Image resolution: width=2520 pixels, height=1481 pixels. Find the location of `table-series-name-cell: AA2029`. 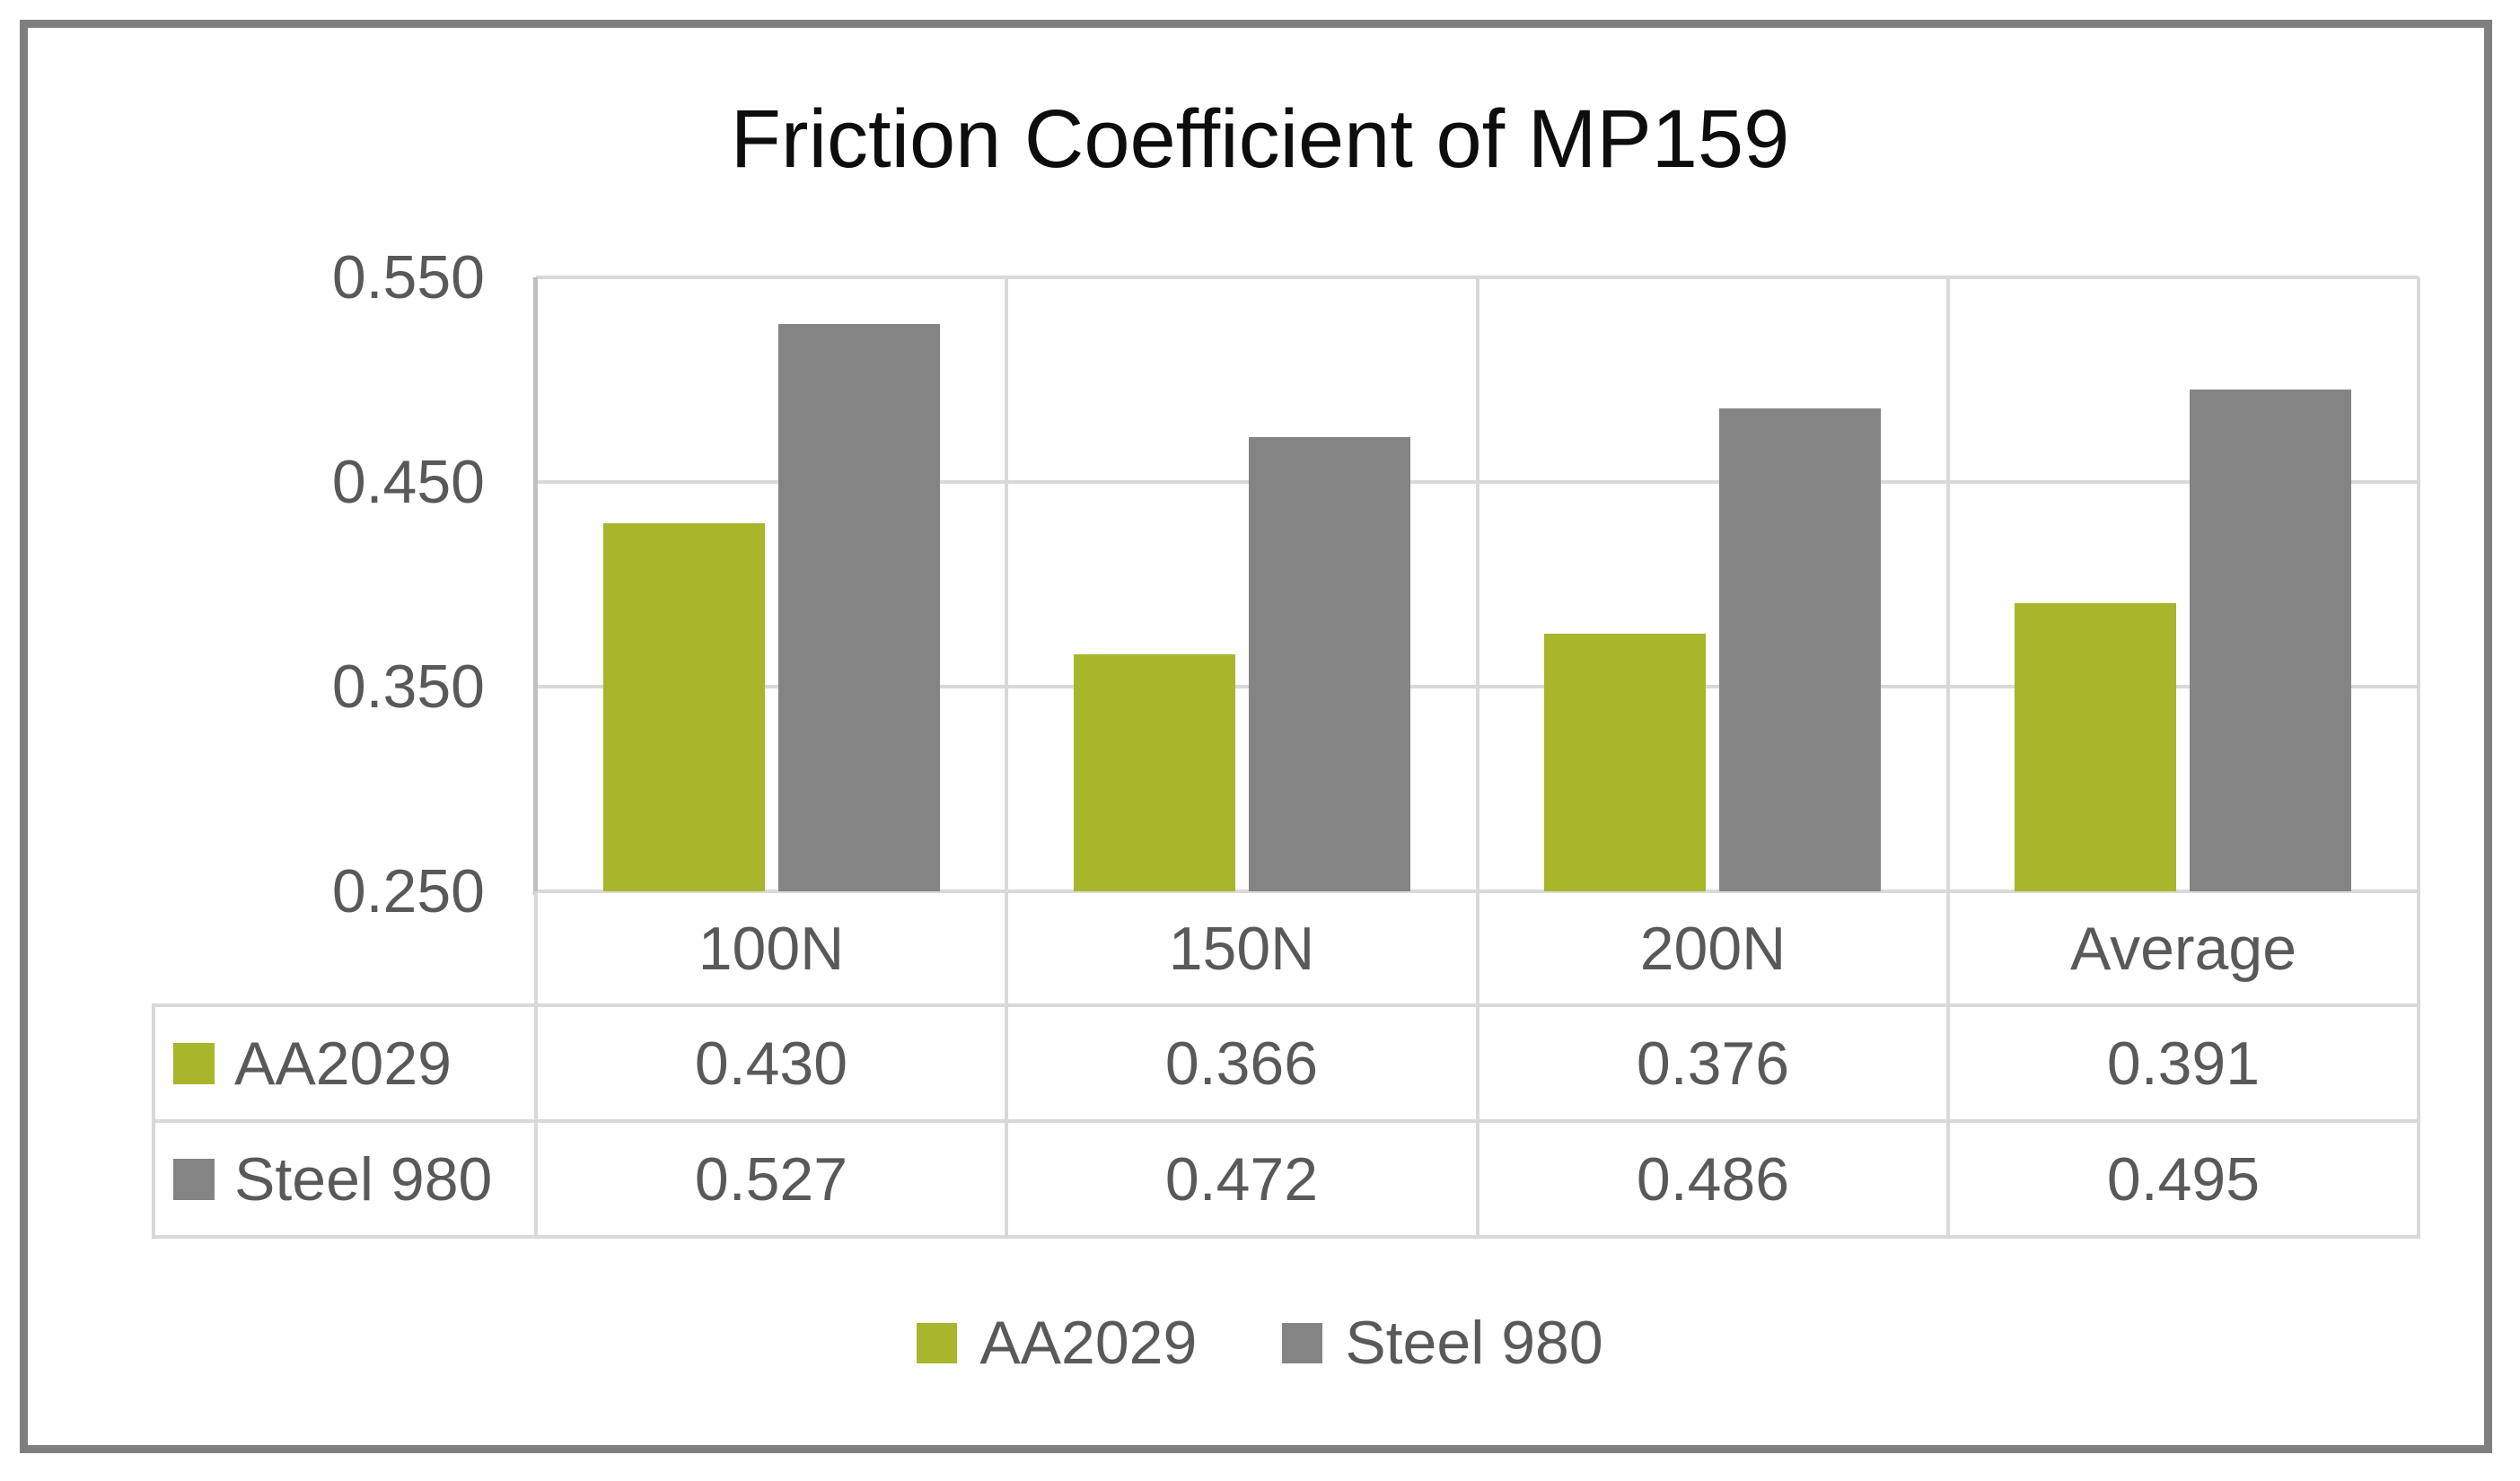

table-series-name-cell: AA2029 is located at coordinates (345, 1063).